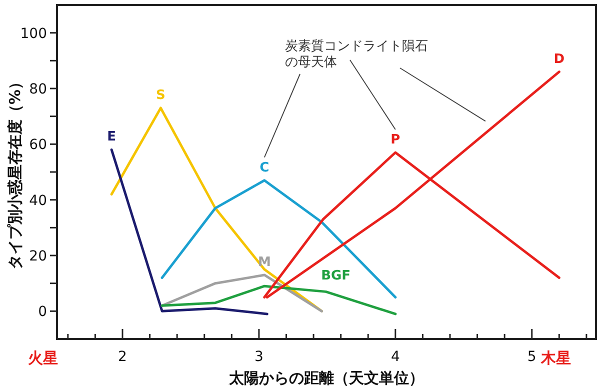 The height and width of the screenshot is (388, 600). I want to click on series-label: BGF, so click(336, 276).